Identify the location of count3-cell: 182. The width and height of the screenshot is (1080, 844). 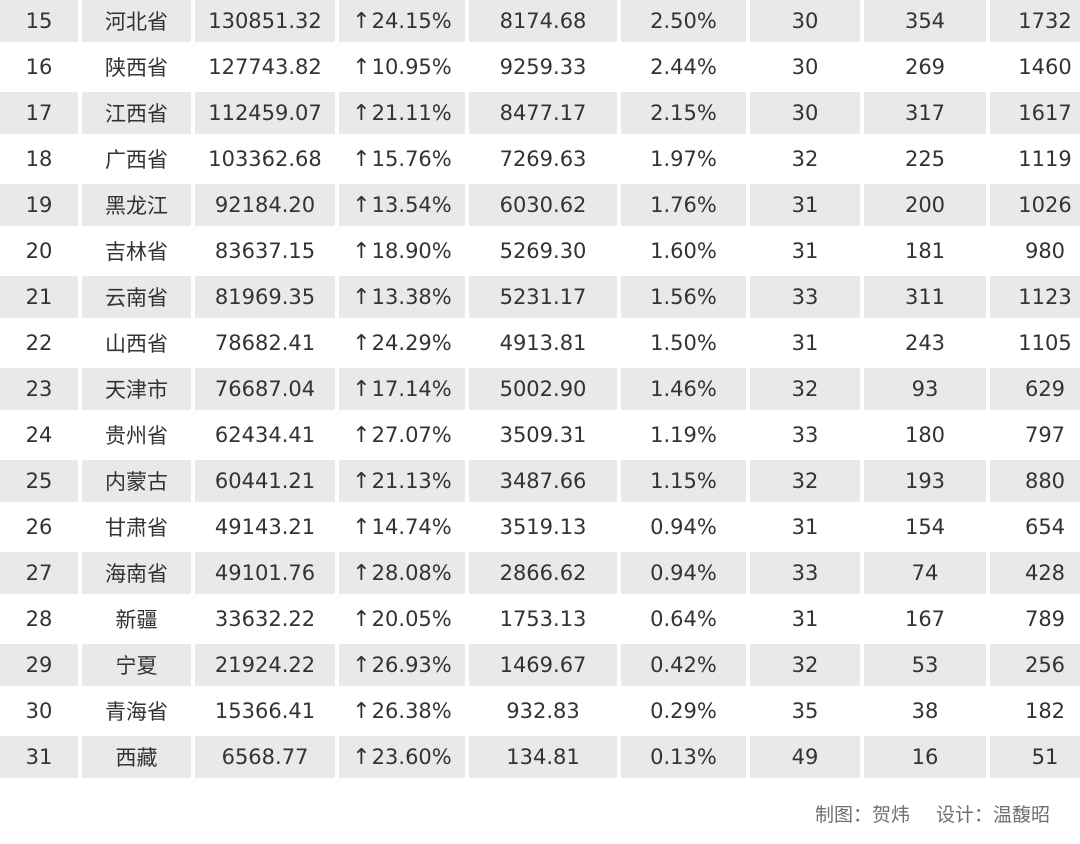
(1035, 711).